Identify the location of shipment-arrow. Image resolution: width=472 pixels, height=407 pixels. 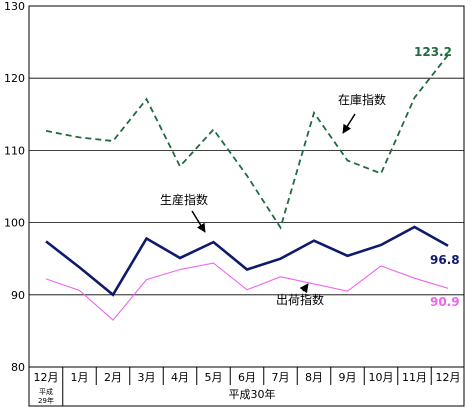
(304, 288).